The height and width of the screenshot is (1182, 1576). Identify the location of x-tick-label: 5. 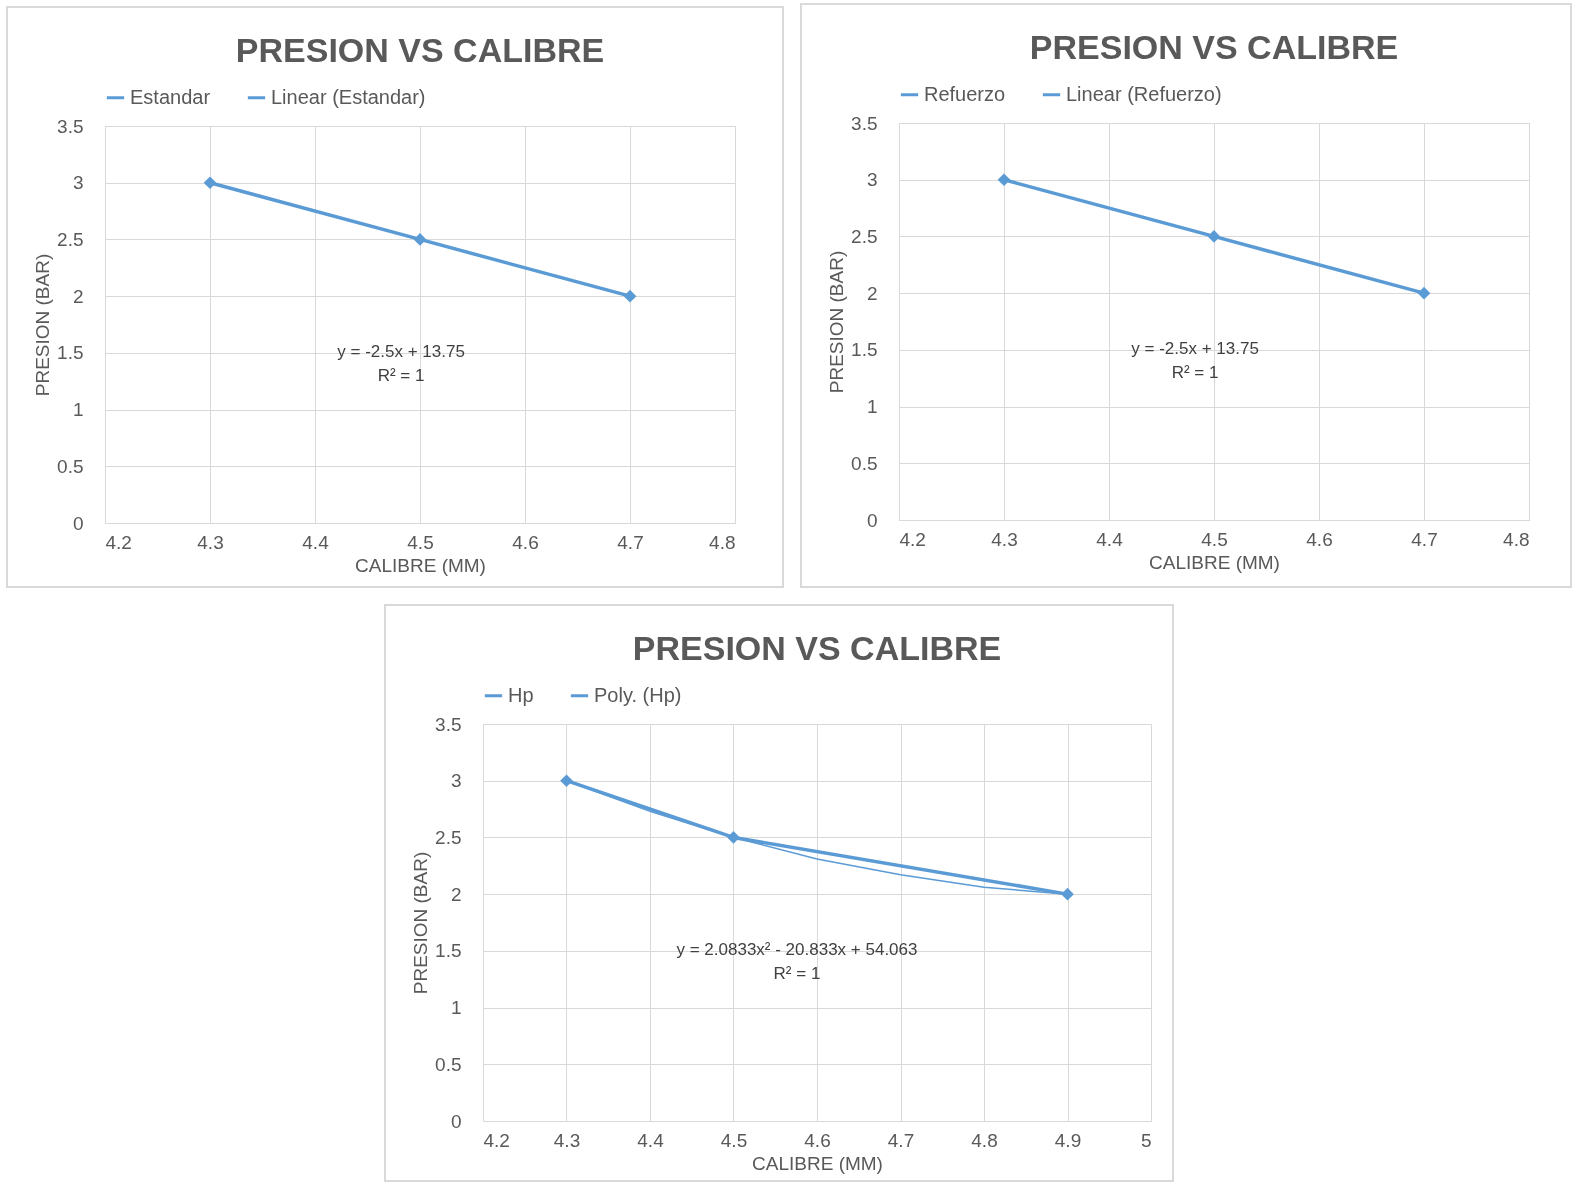
(1146, 1140).